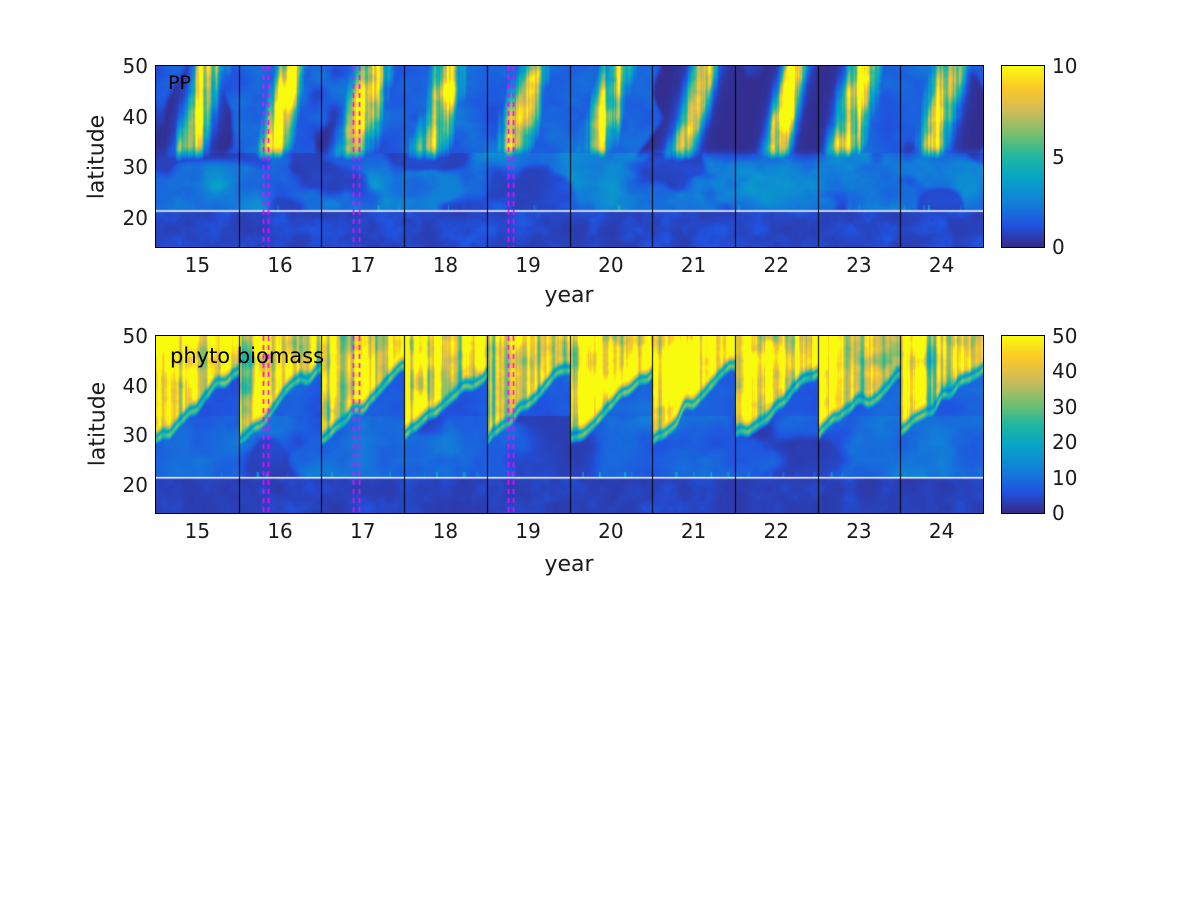 The height and width of the screenshot is (900, 1200). Describe the element at coordinates (363, 265) in the screenshot. I see `pp-x-tick-17: 17` at that location.